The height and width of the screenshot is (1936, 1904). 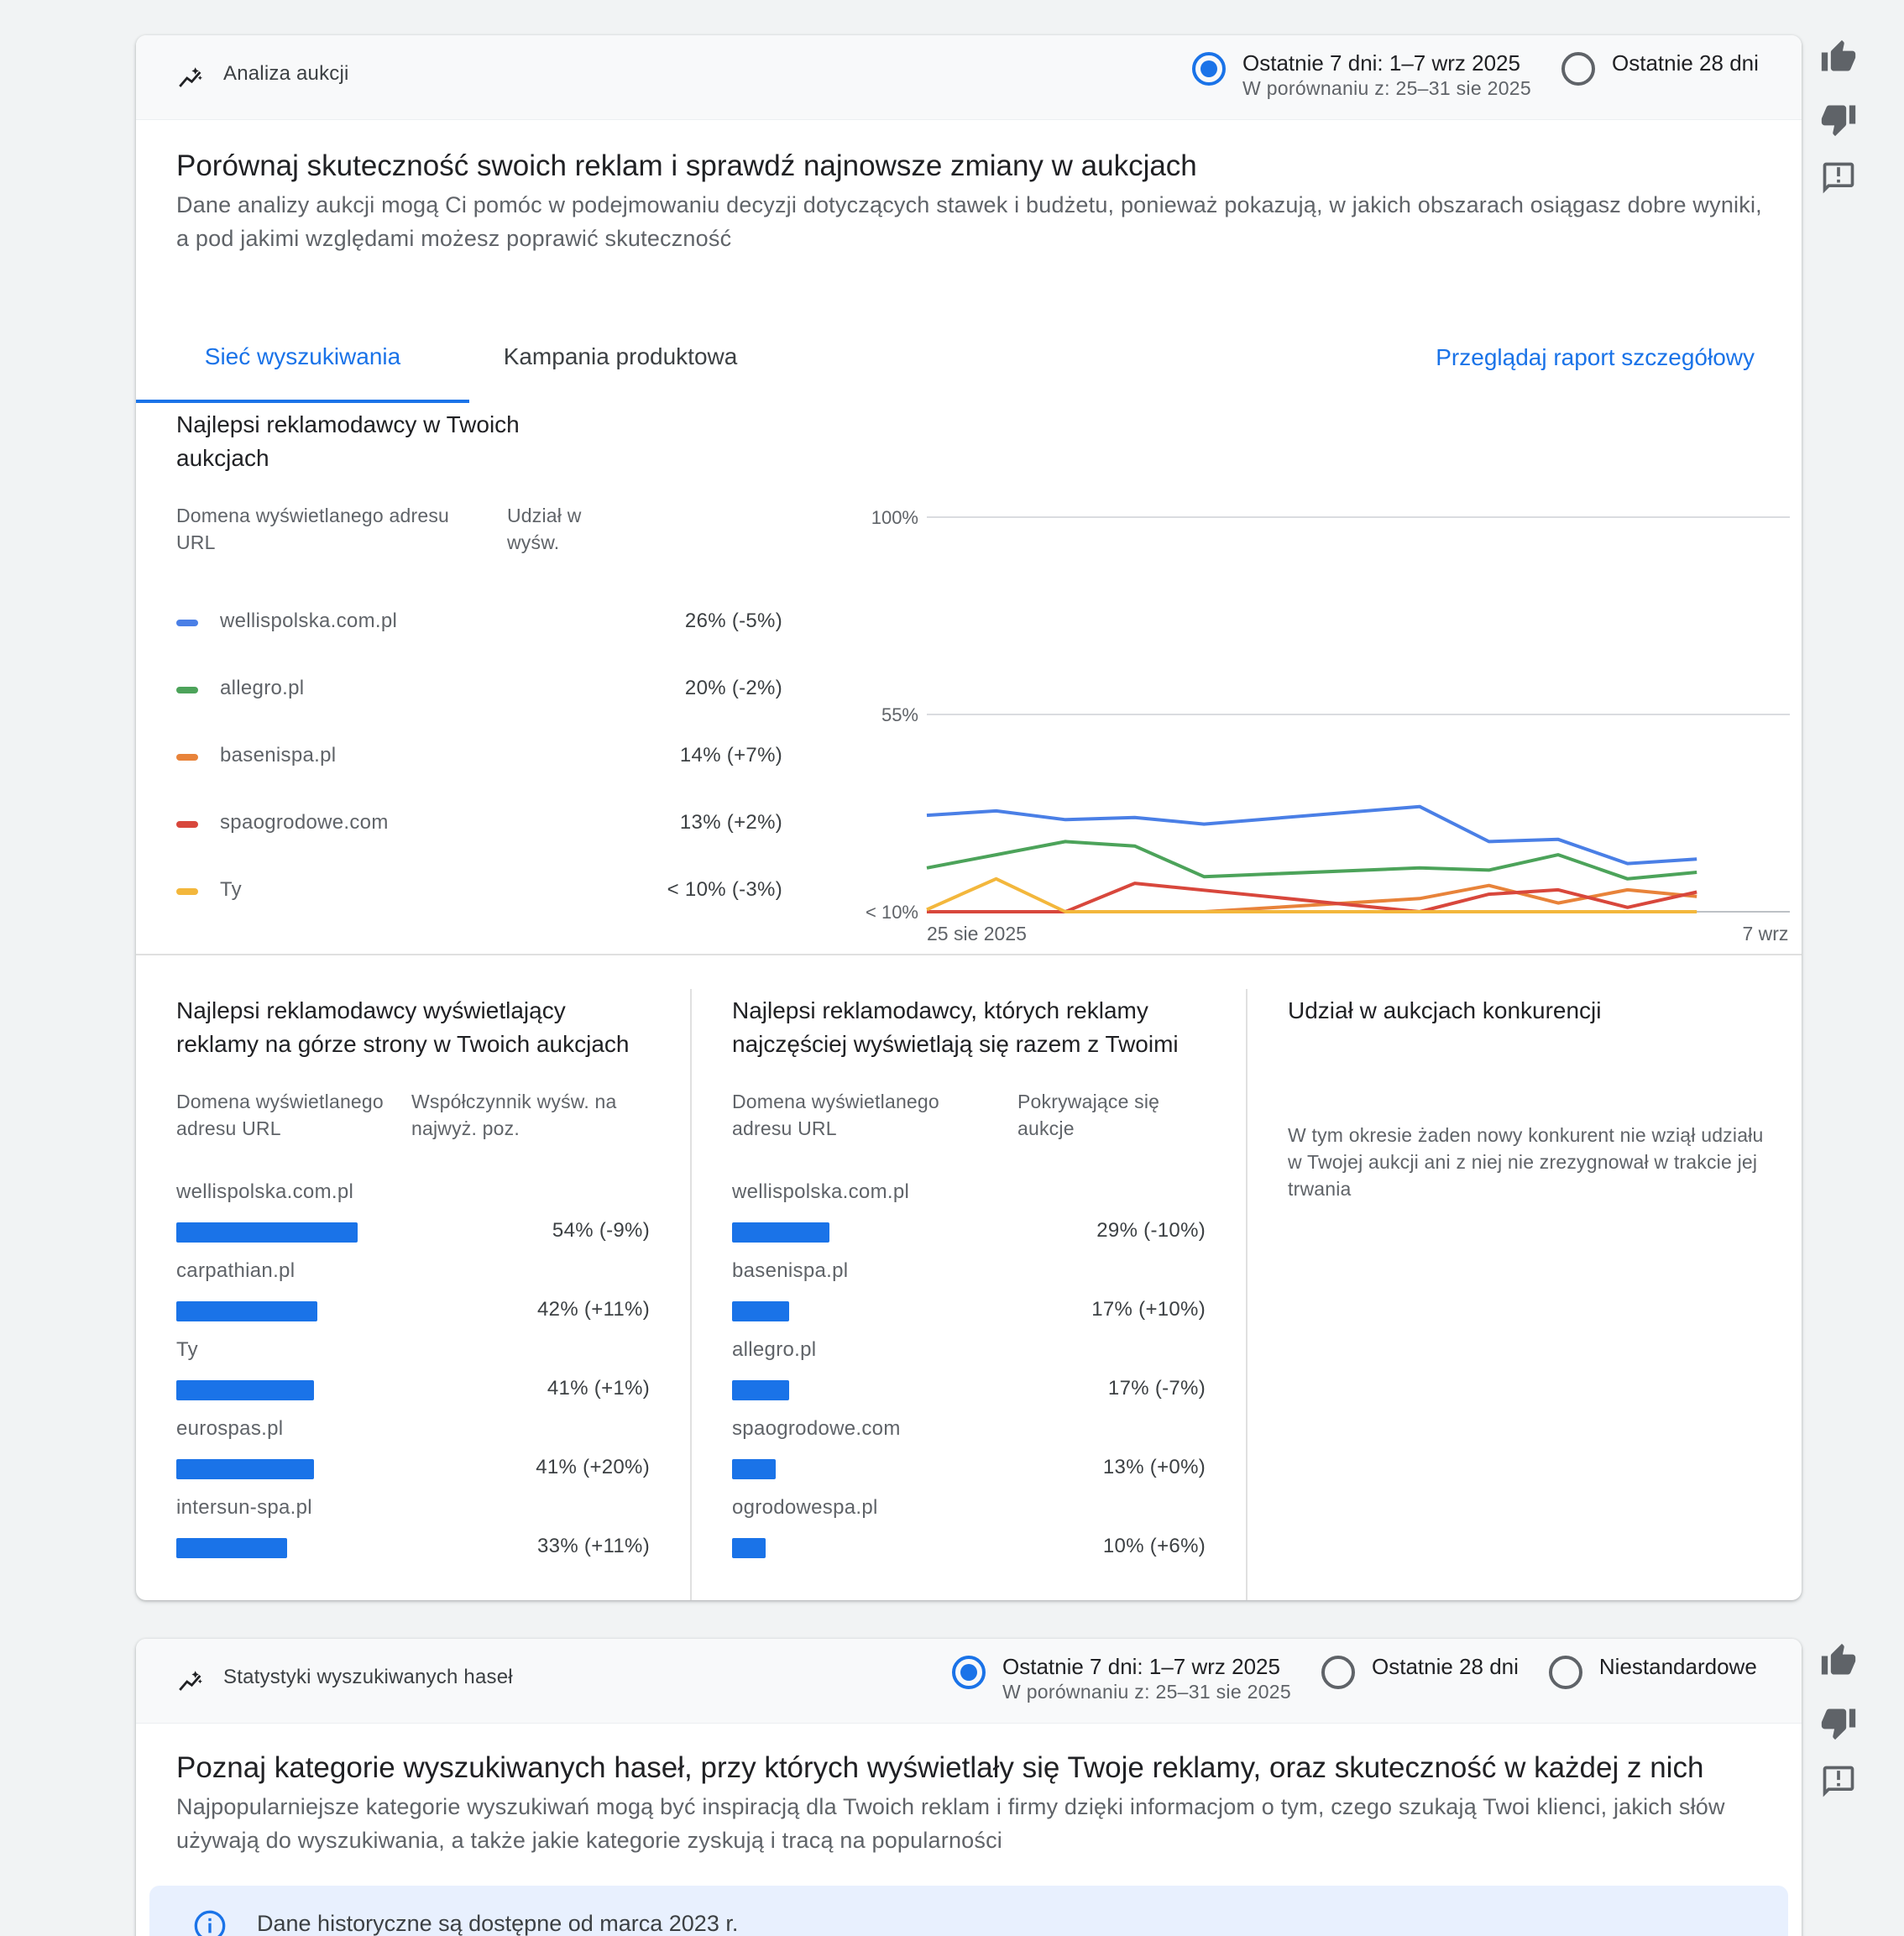 What do you see at coordinates (1088, 1115) in the screenshot?
I see `col-overlap-header: Pokrywające się aukcje` at bounding box center [1088, 1115].